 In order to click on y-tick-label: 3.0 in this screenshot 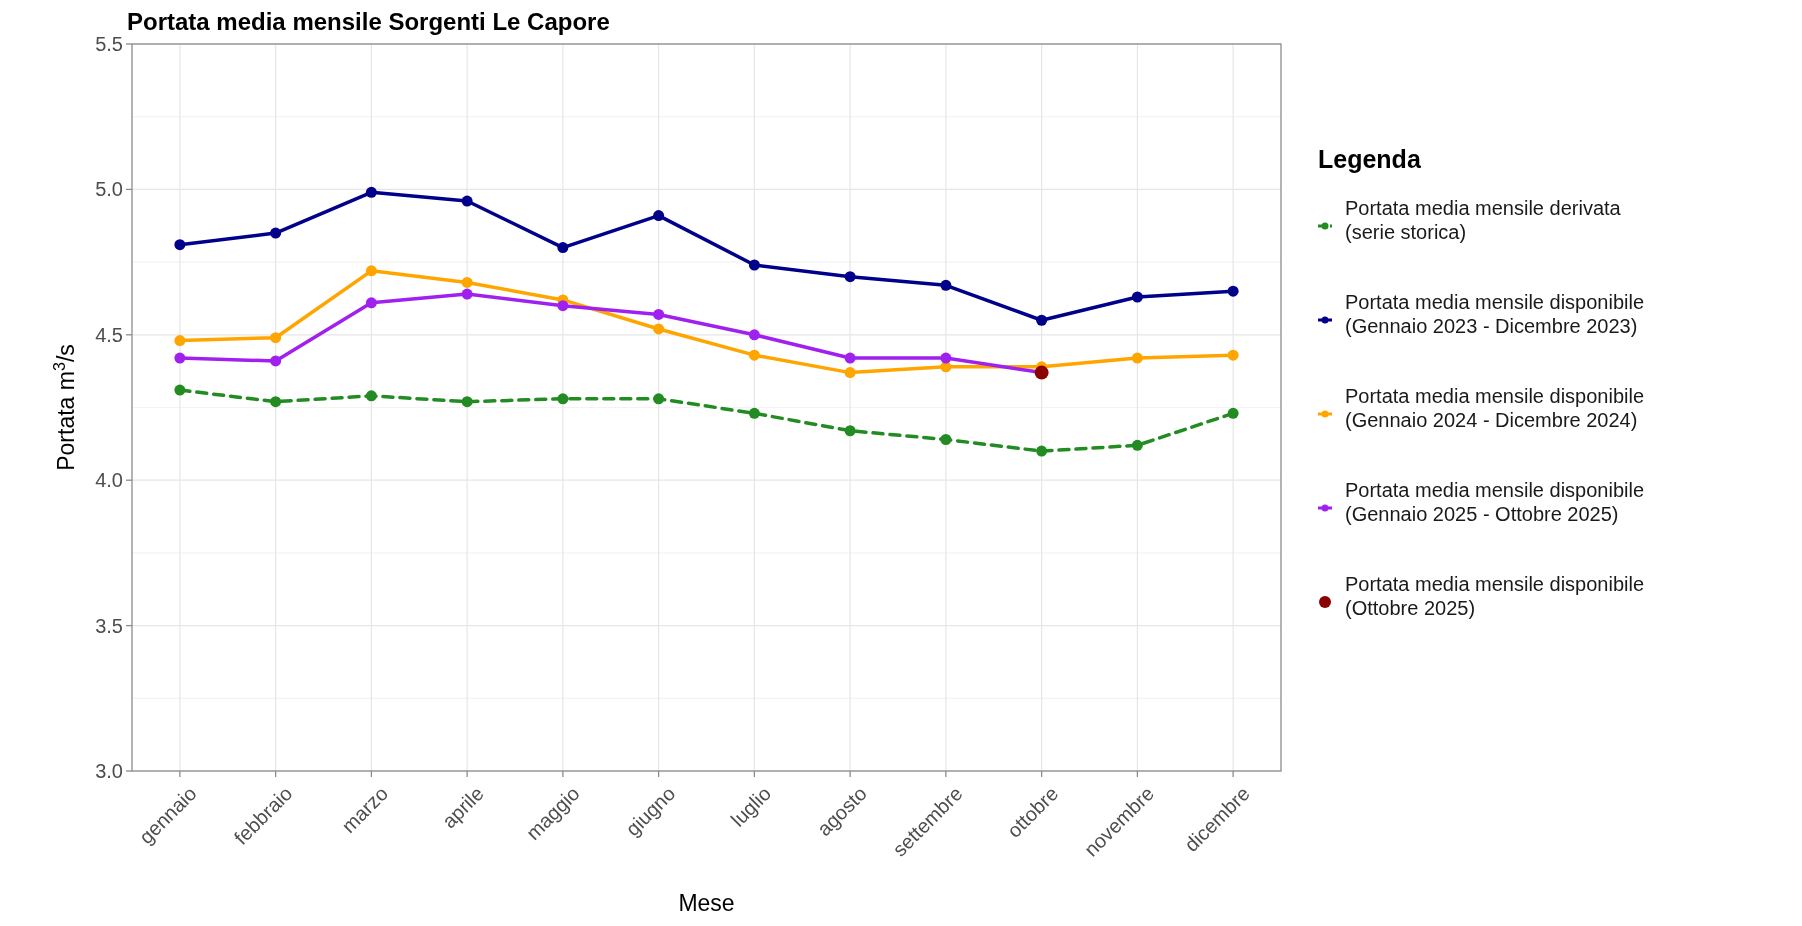, I will do `click(109, 771)`.